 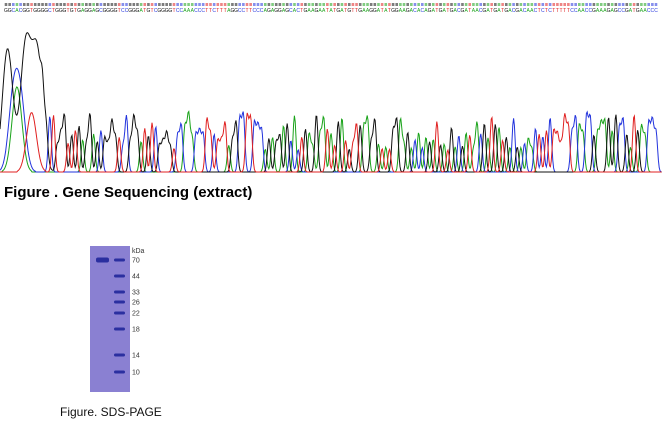 I want to click on marker-label: 10, so click(x=136, y=373).